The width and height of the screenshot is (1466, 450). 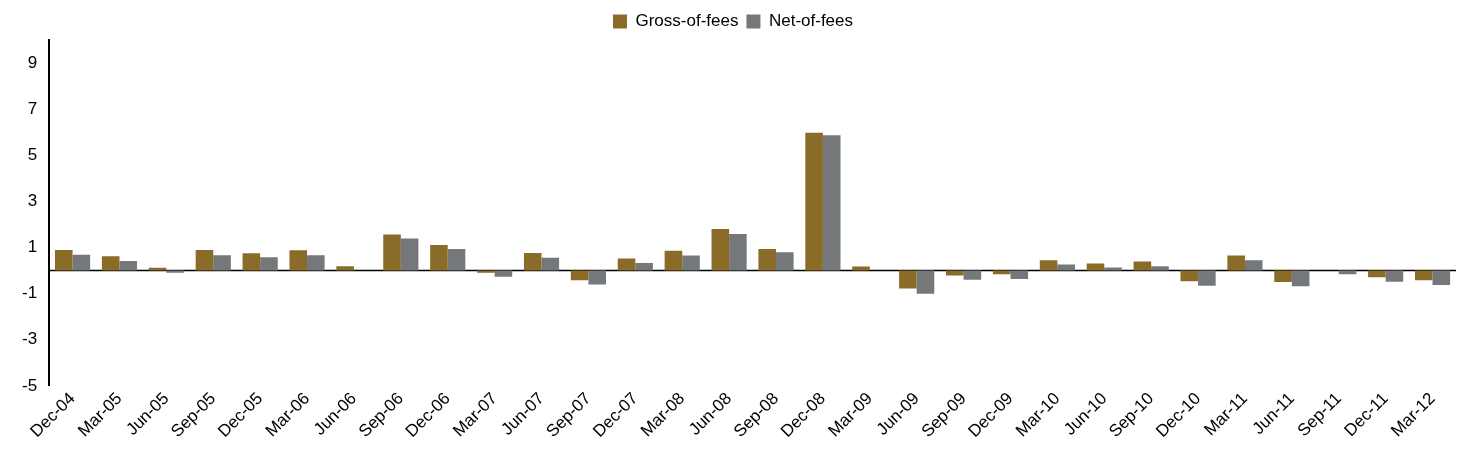 I want to click on y-tick-label: 9, so click(x=32, y=62).